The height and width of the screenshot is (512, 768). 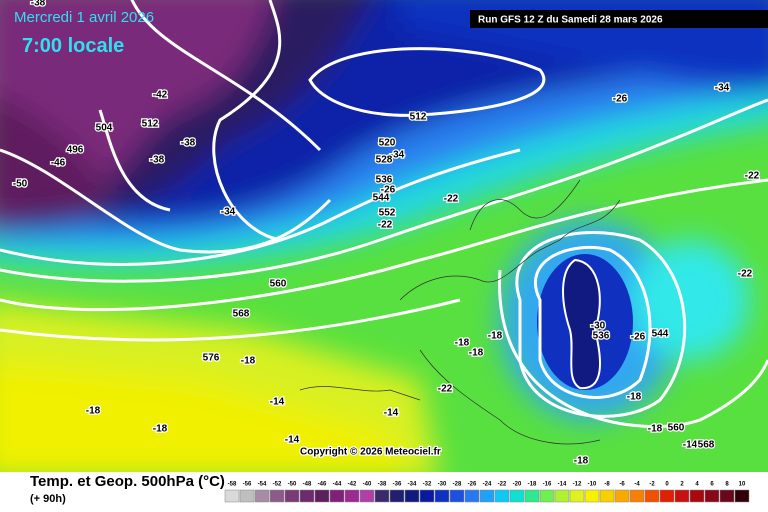 I want to click on forecast-date: Mercredi 1 avril 2026, so click(x=84, y=17).